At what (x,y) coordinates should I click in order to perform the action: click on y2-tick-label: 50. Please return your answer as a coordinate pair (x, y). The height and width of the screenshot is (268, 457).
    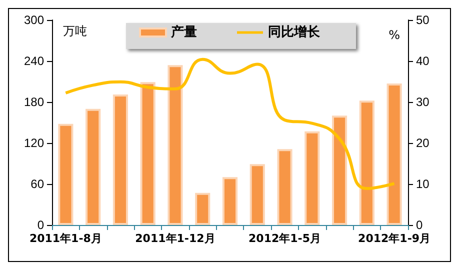
    Looking at the image, I should click on (423, 20).